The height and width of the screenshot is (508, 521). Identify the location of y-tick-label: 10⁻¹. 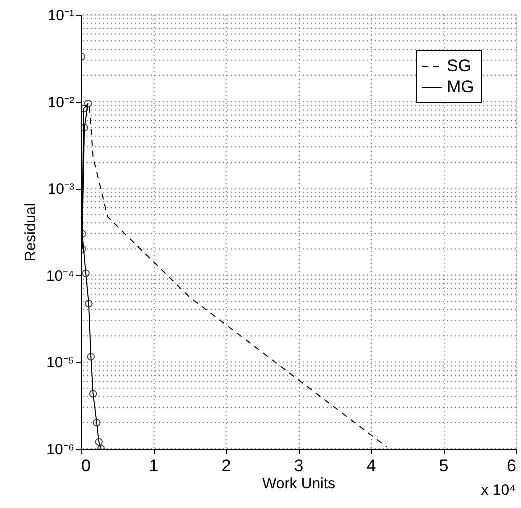
(61, 16).